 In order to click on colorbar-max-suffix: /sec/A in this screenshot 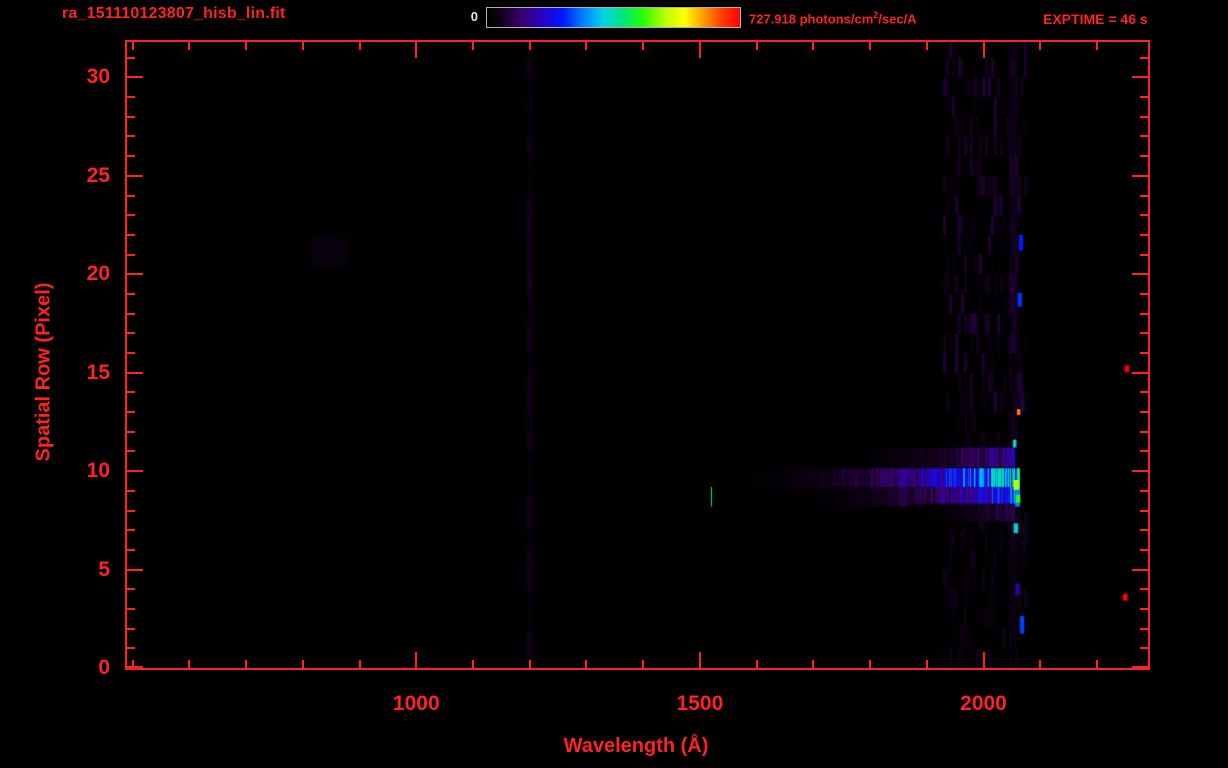, I will do `click(897, 19)`.